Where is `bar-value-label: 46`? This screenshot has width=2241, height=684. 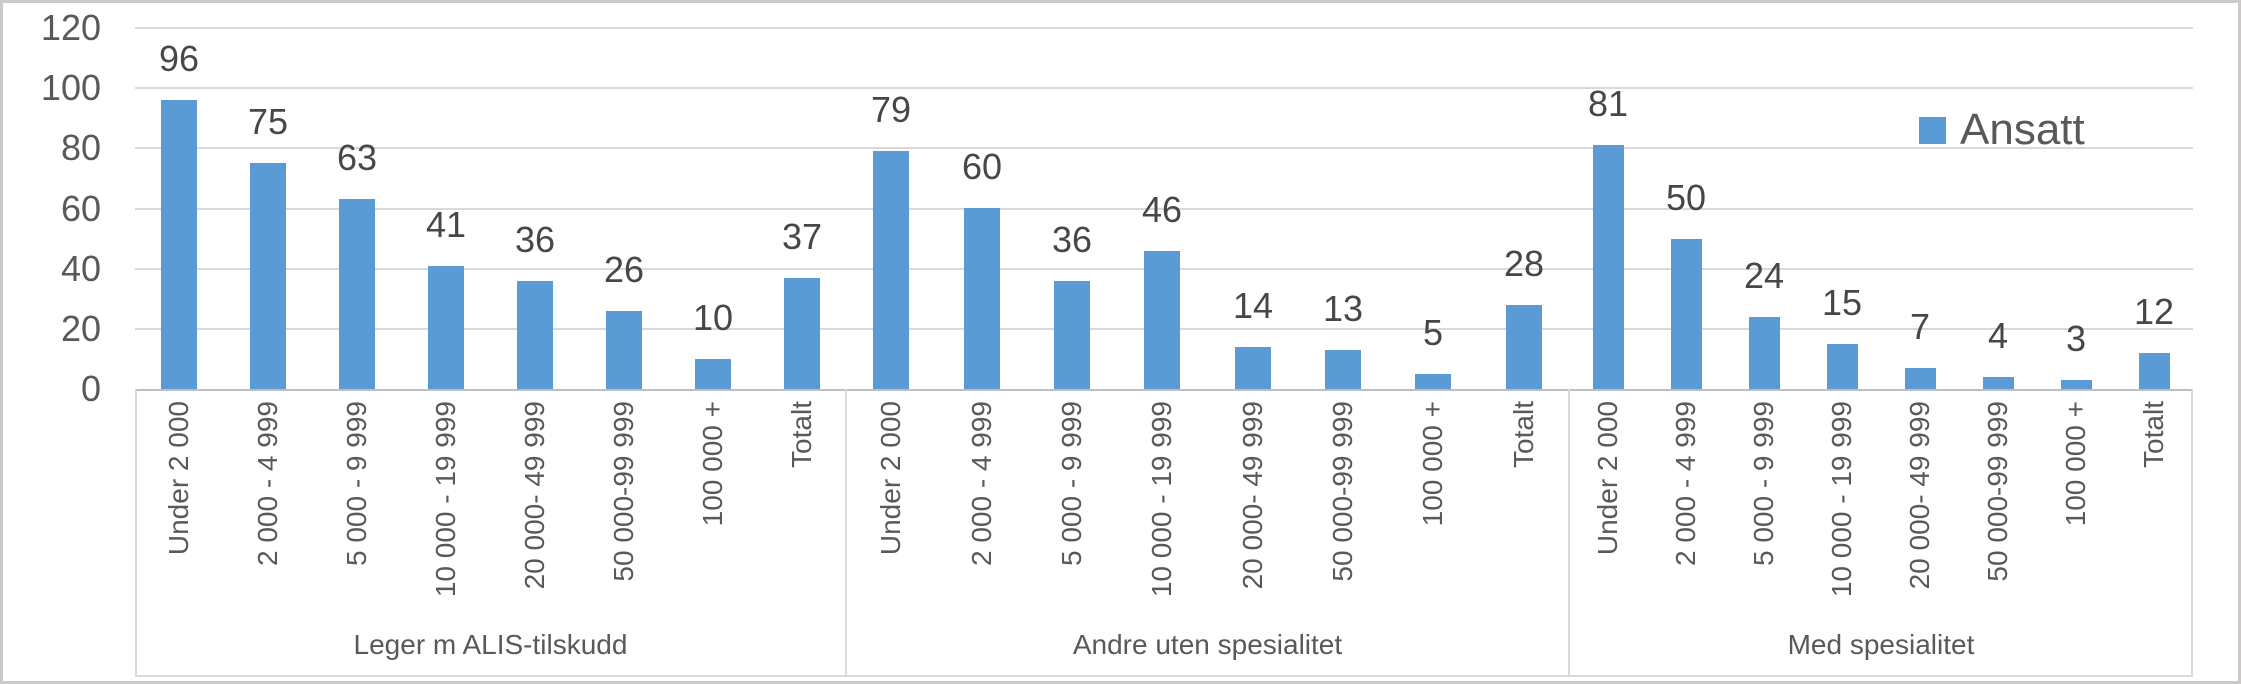 bar-value-label: 46 is located at coordinates (1162, 209).